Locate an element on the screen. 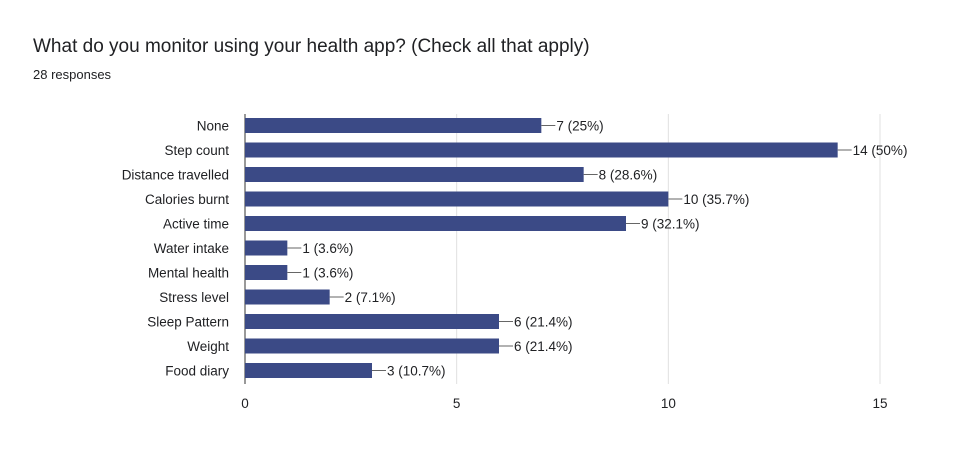 The height and width of the screenshot is (465, 979). data-label: 10 (35.7%) is located at coordinates (716, 199).